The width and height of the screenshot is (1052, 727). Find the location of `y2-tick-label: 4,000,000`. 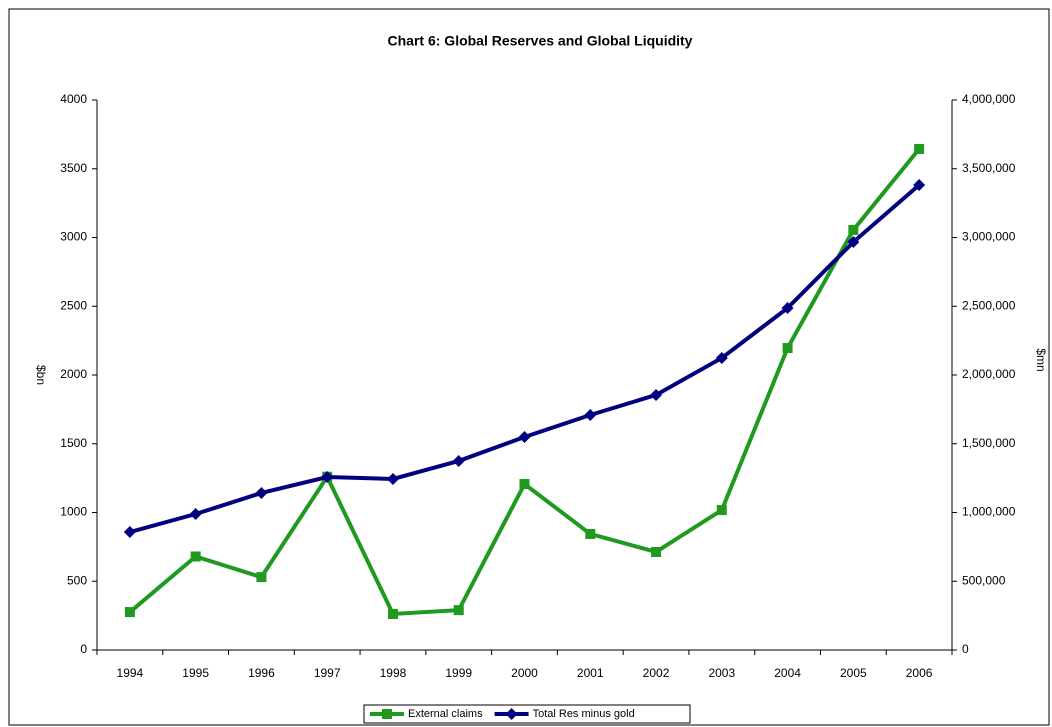

y2-tick-label: 4,000,000 is located at coordinates (989, 99).